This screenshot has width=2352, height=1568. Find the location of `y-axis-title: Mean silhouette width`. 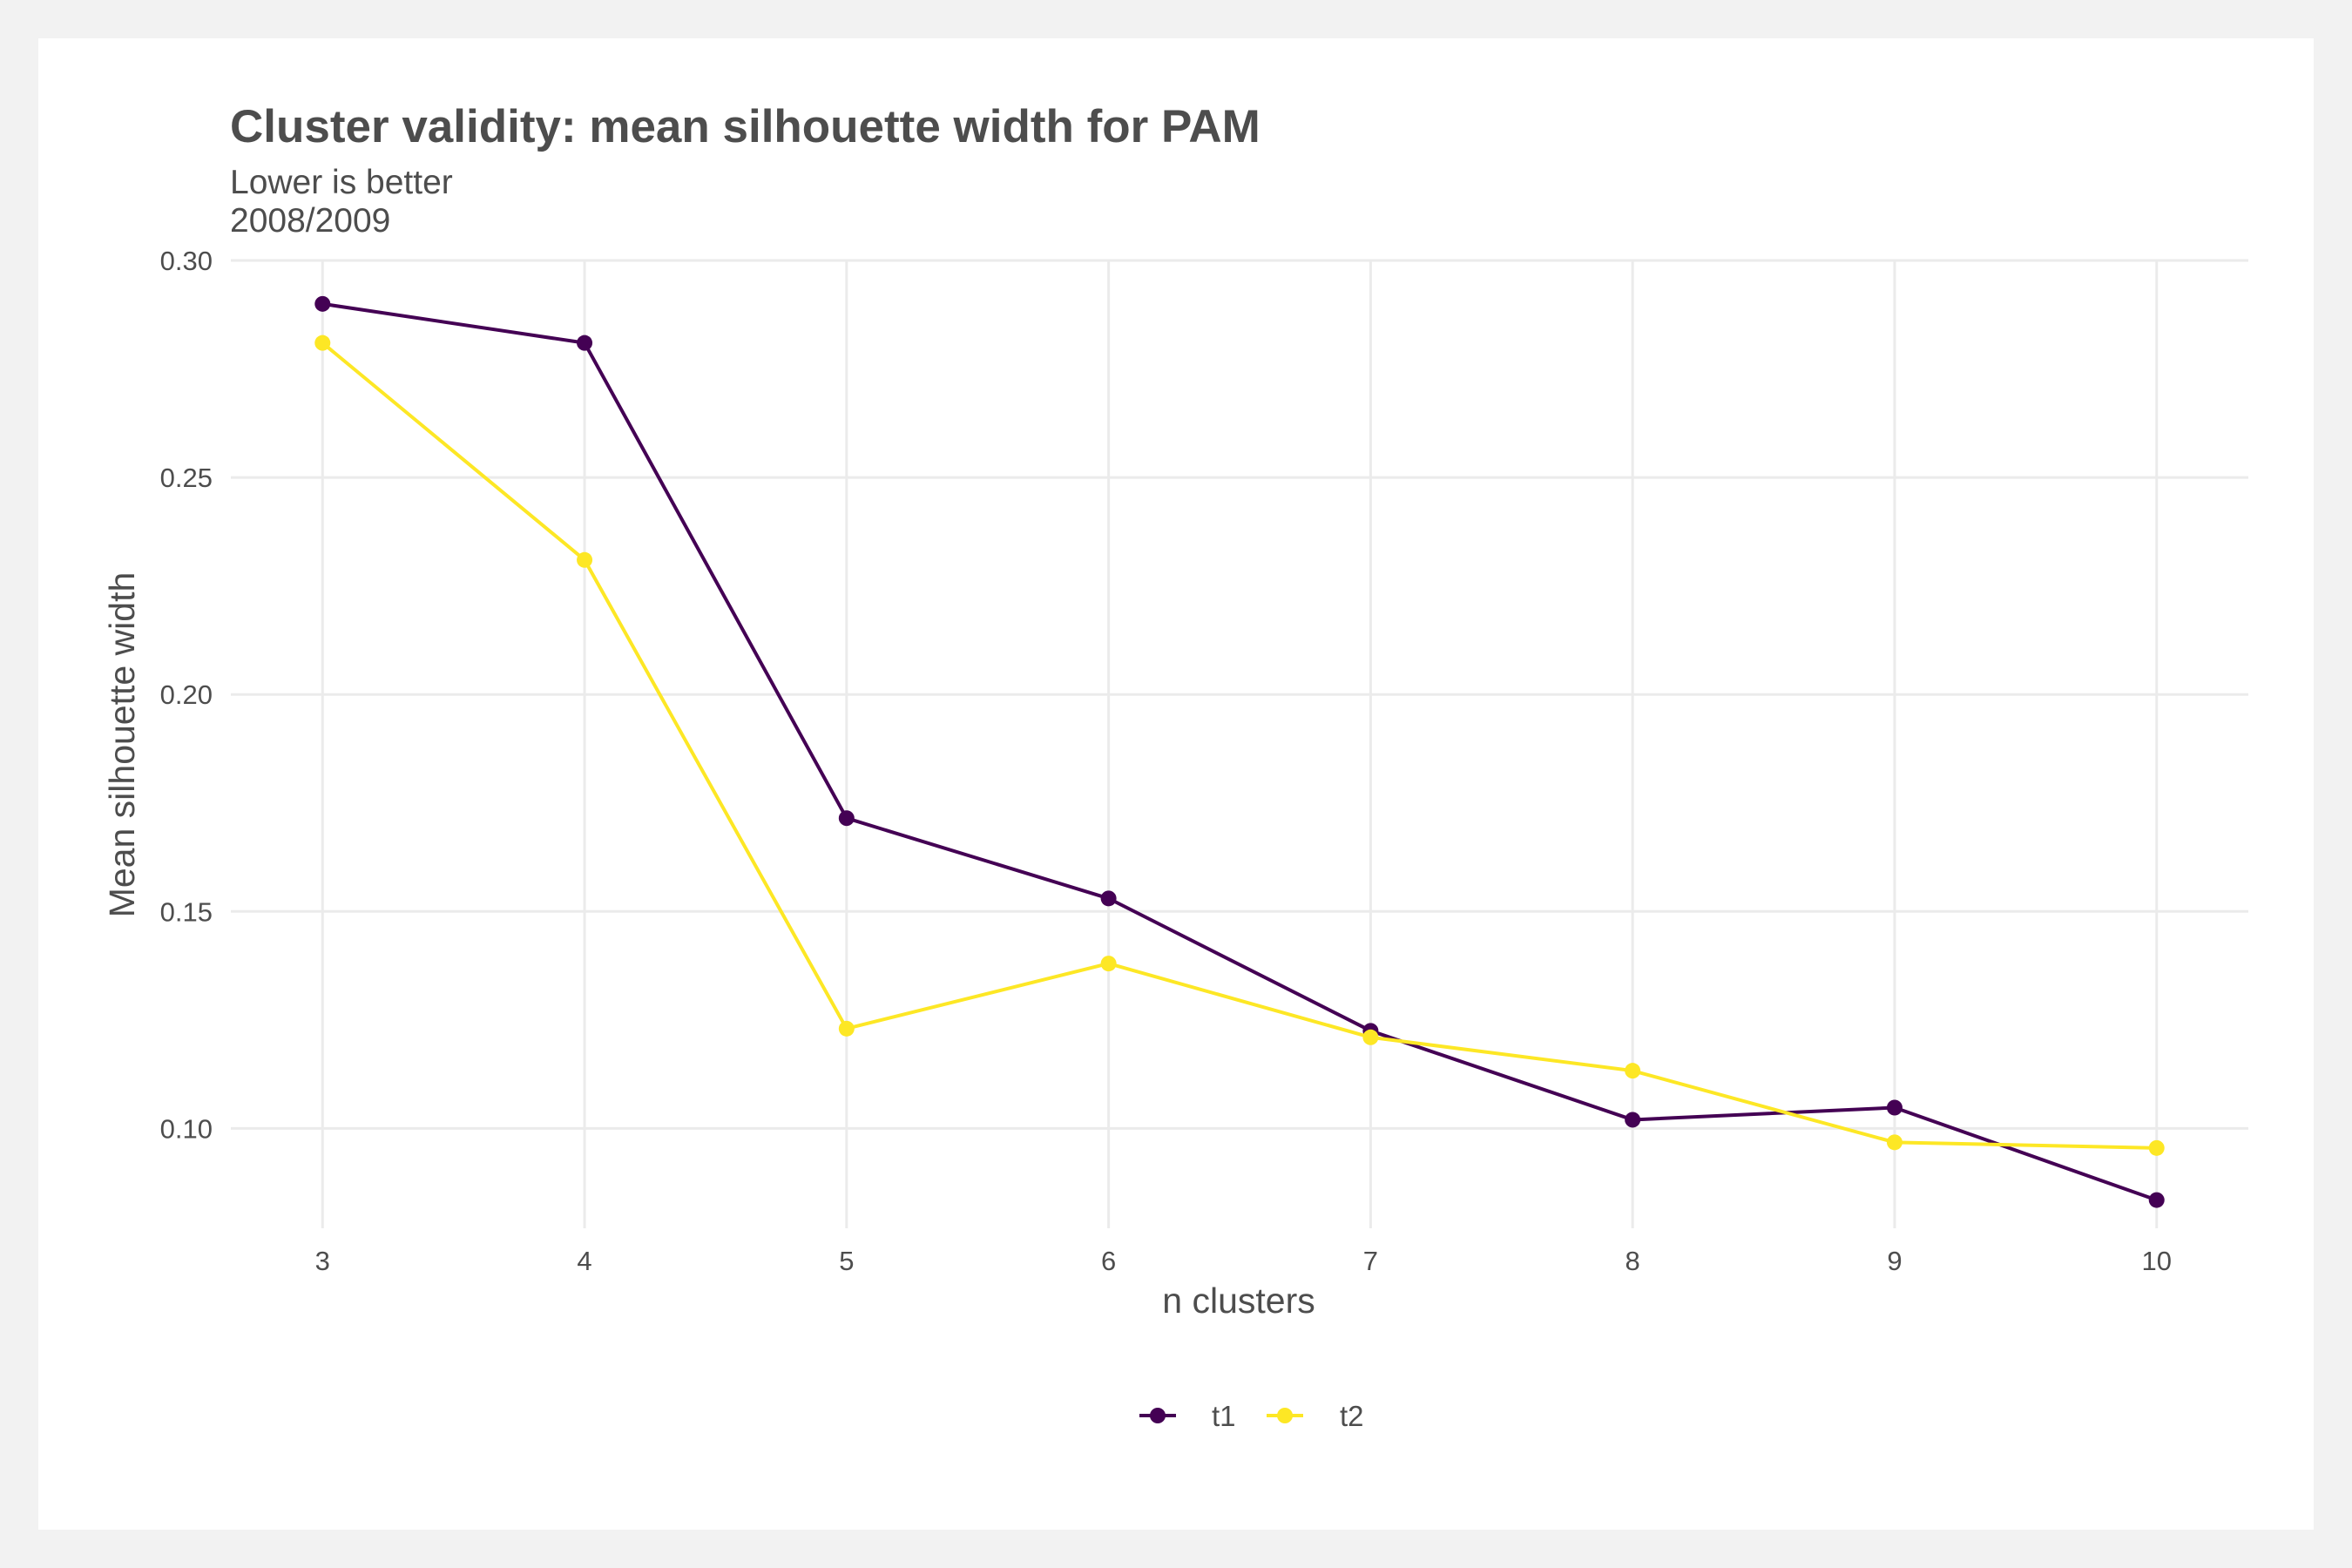

y-axis-title: Mean silhouette width is located at coordinates (122, 745).